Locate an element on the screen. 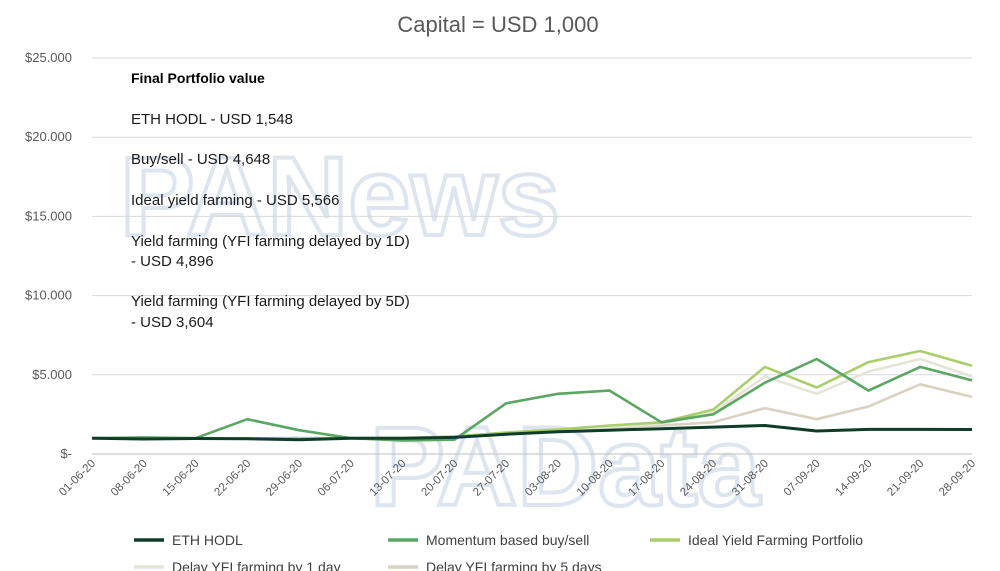 This screenshot has width=1000, height=571. watermark-panews: PANews is located at coordinates (340, 196).